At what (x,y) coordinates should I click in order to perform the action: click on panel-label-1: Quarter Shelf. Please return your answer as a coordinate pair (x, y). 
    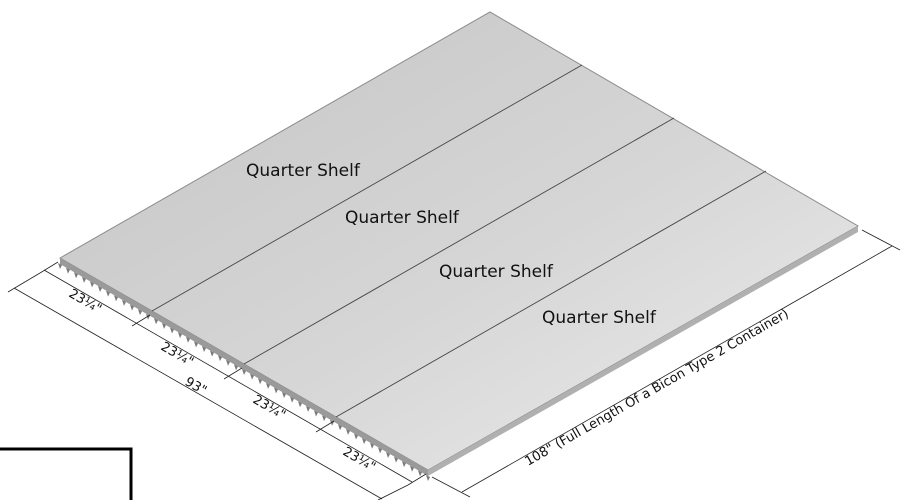
    Looking at the image, I should click on (303, 171).